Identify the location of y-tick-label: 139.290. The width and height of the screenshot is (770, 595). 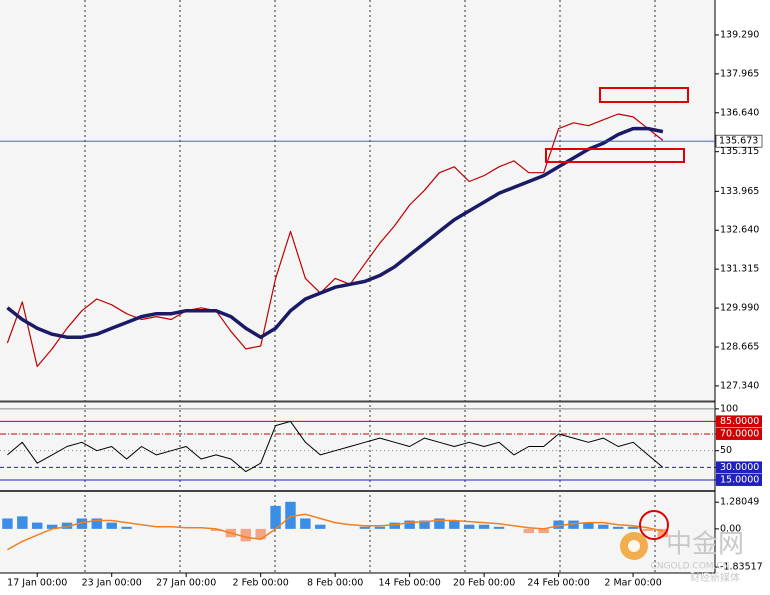
(739, 34).